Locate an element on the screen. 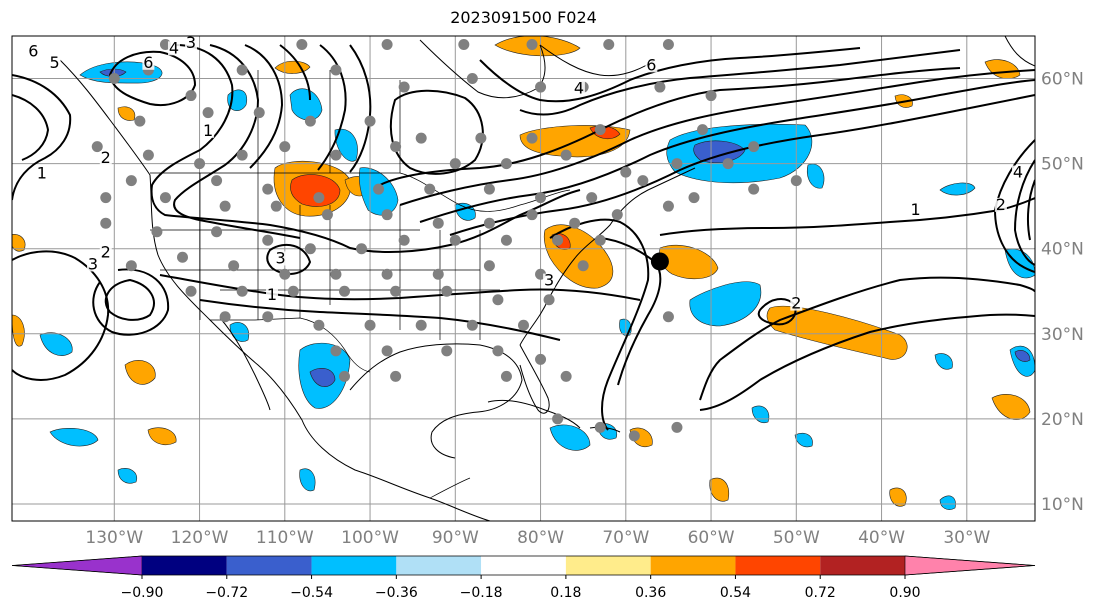  colorbar-arrow-low is located at coordinates (77, 565).